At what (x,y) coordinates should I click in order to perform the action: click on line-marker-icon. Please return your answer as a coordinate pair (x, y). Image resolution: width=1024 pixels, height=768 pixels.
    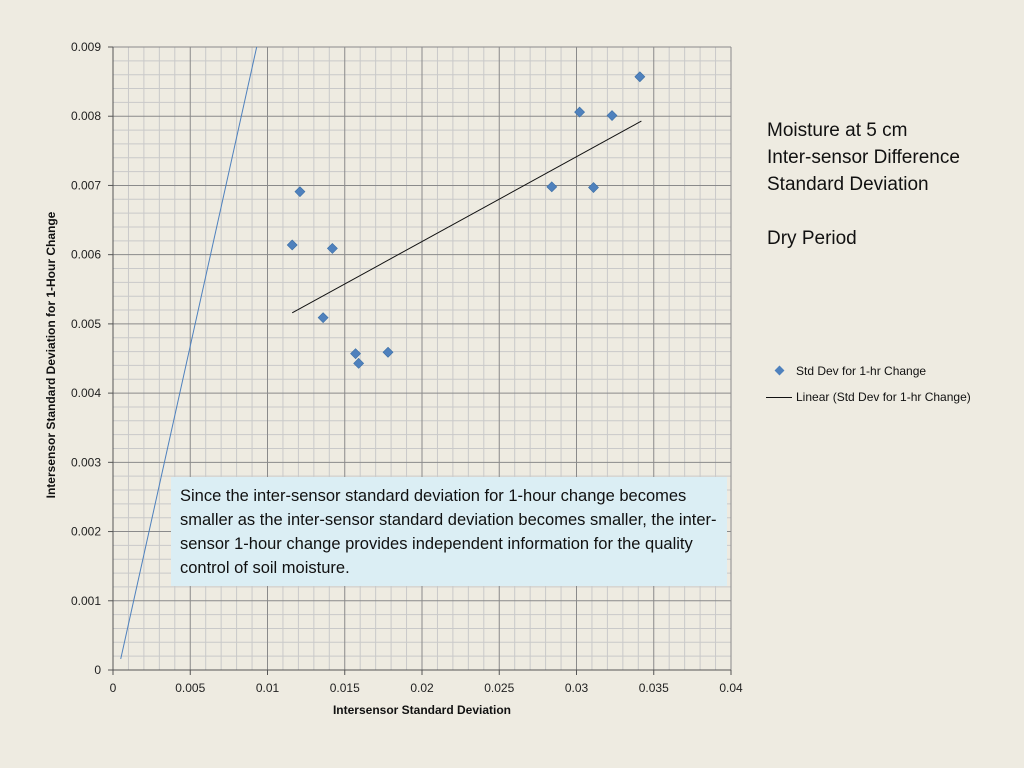
    Looking at the image, I should click on (780, 397).